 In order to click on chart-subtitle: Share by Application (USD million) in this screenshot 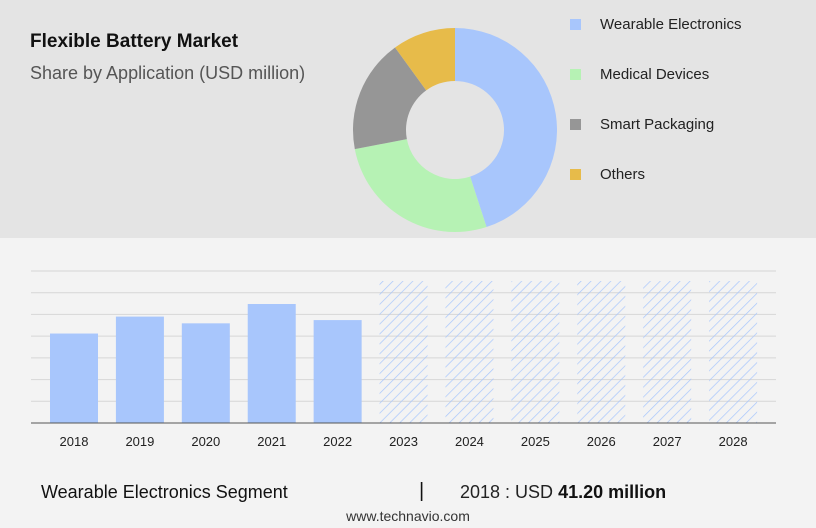, I will do `click(168, 73)`.